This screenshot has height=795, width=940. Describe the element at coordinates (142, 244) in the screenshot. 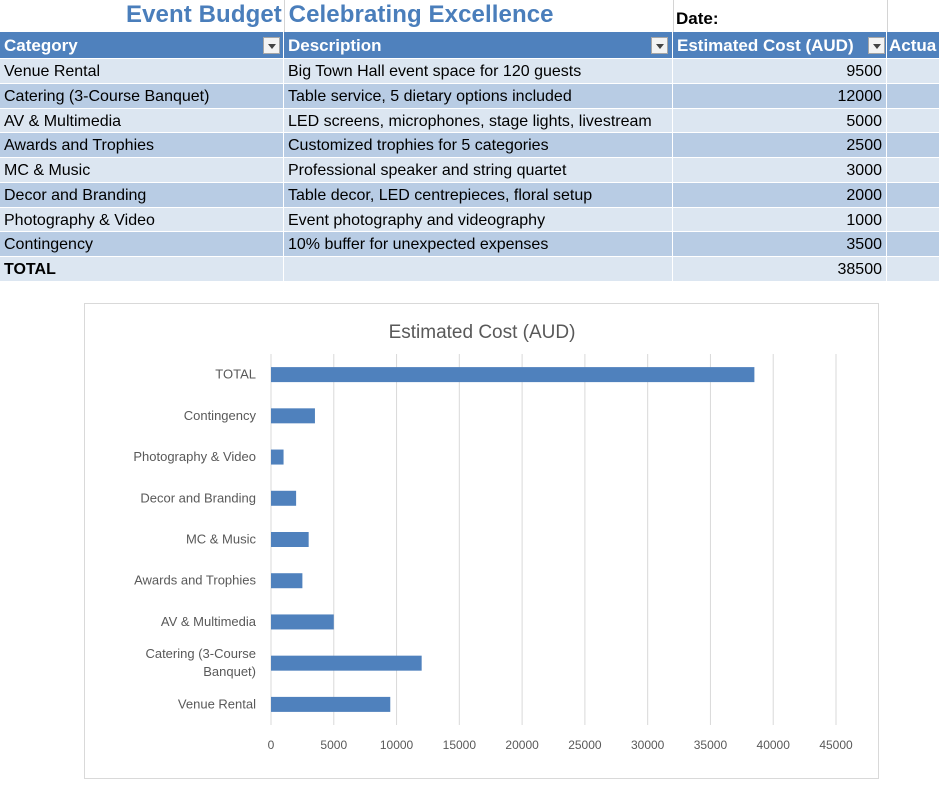

I see `cell-category: Contingency` at that location.